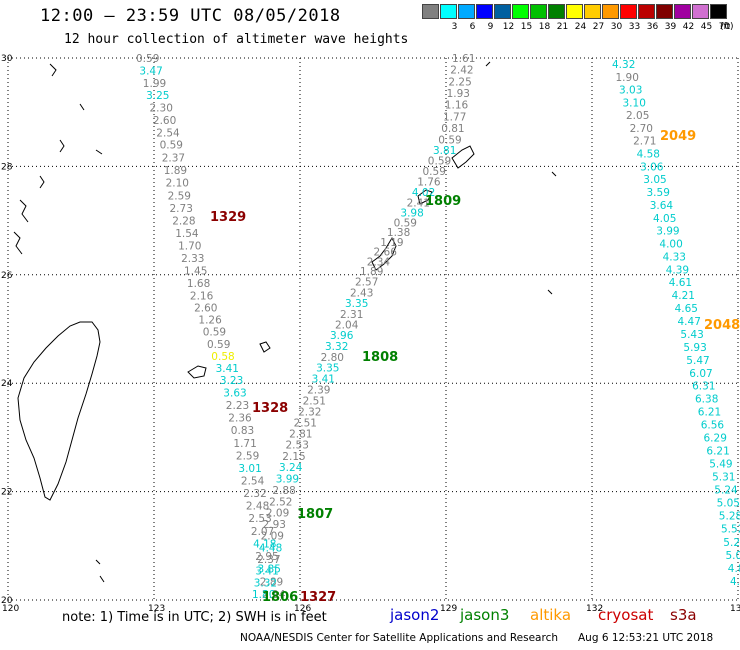 The image size is (740, 650). Describe the element at coordinates (729, 517) in the screenshot. I see `wave-height-label: 5.28` at that location.